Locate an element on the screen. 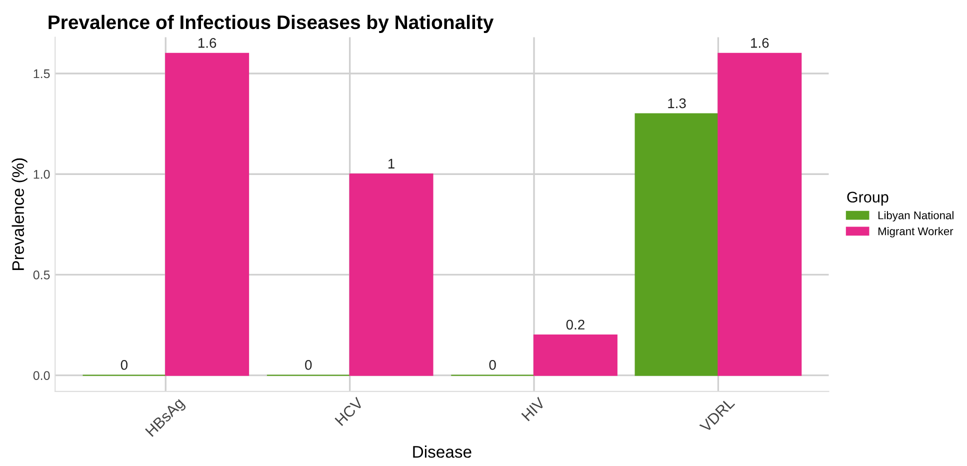 The height and width of the screenshot is (466, 967). y-tick-label: 1.0 is located at coordinates (42, 174).